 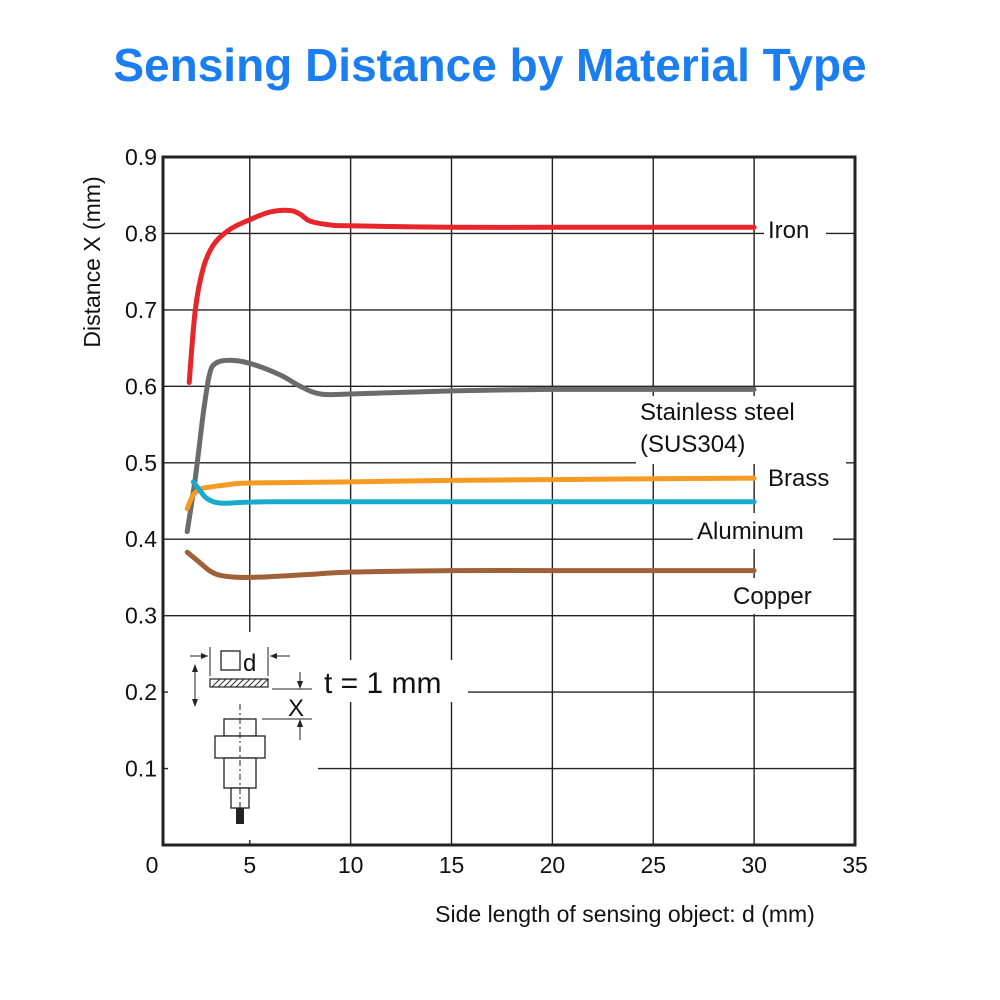 What do you see at coordinates (296, 708) in the screenshot?
I see `x-label: X` at bounding box center [296, 708].